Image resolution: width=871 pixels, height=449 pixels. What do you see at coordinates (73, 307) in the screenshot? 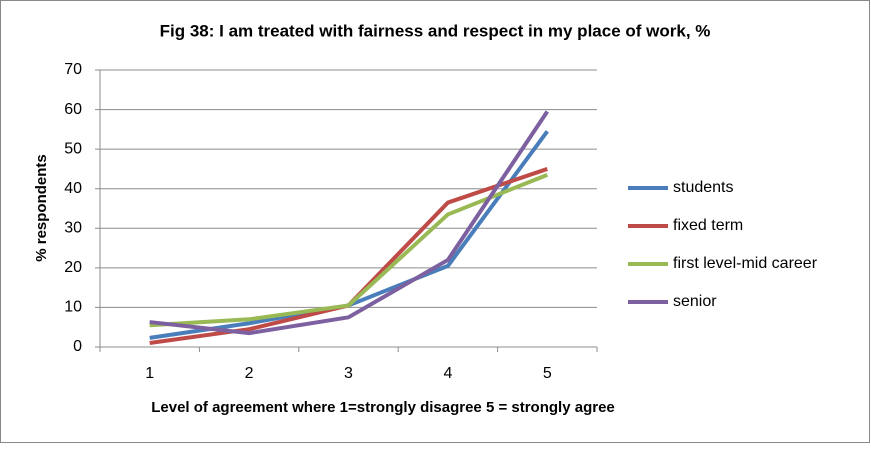
I see `y-tick-label: 10` at bounding box center [73, 307].